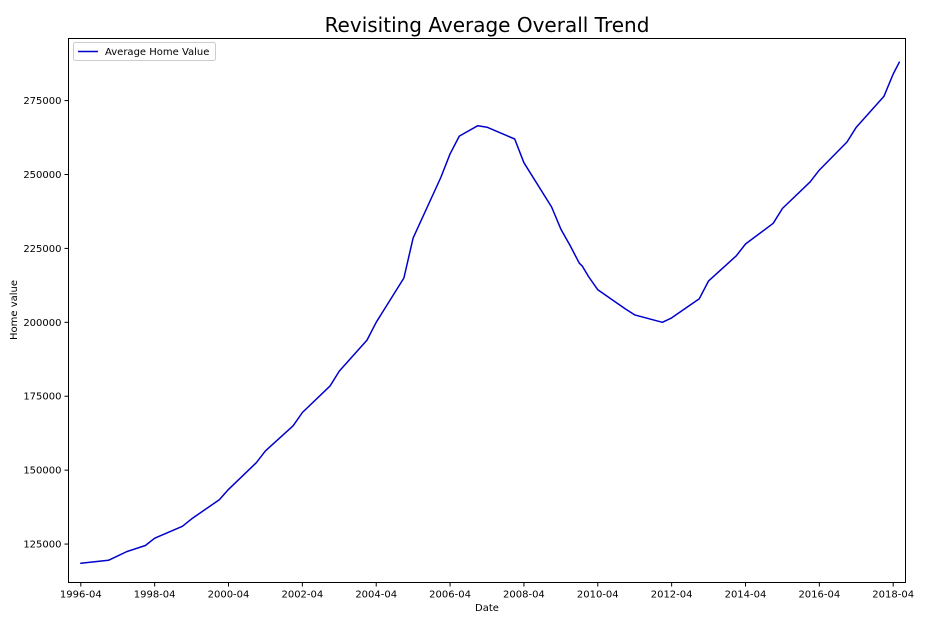 The image size is (942, 632). What do you see at coordinates (487, 25) in the screenshot?
I see `chart-title: Revisiting Average Overall Trend` at bounding box center [487, 25].